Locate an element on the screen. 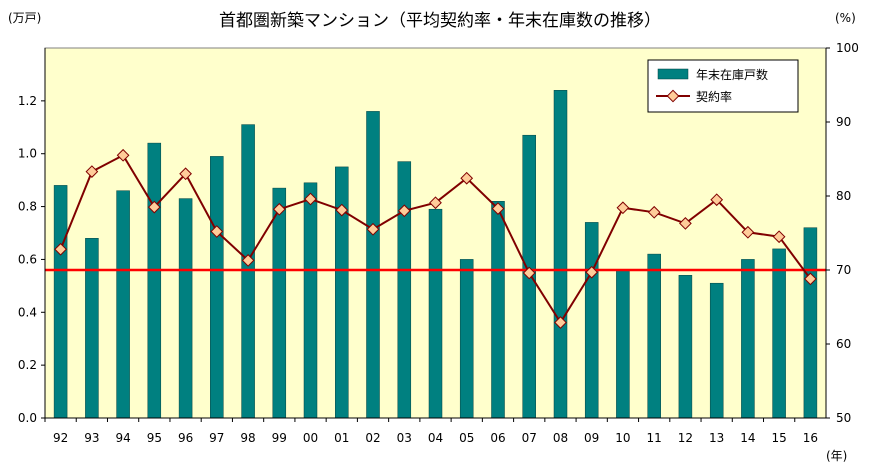  left-tick-label: 0.4 is located at coordinates (27, 312).